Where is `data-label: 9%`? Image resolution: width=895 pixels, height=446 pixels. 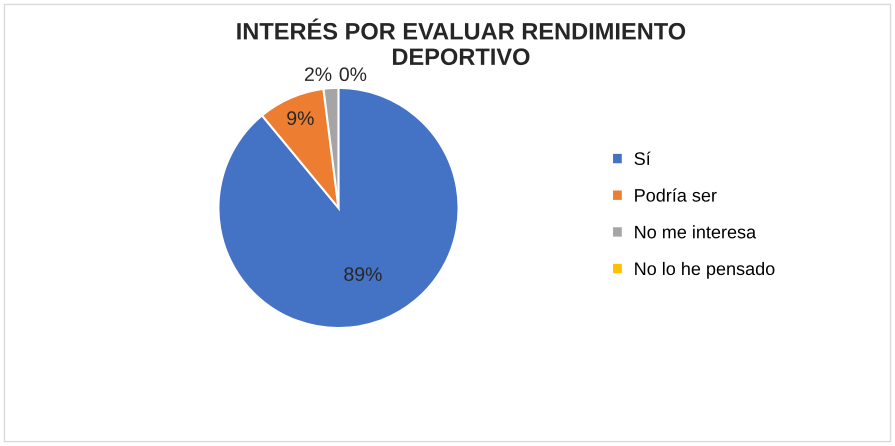
data-label: 9% is located at coordinates (300, 118).